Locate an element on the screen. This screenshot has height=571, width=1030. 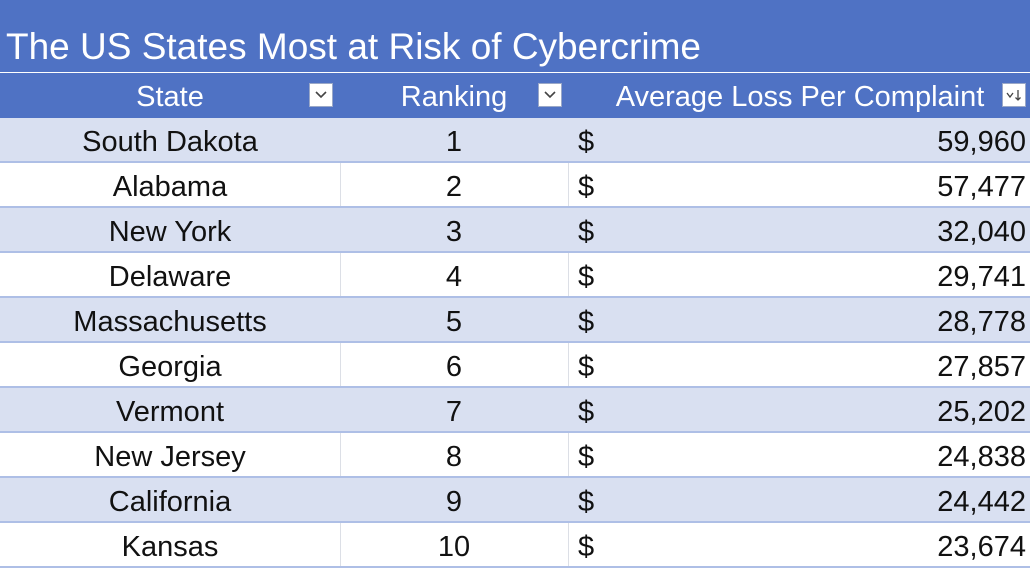
cell-state: New York is located at coordinates (170, 232).